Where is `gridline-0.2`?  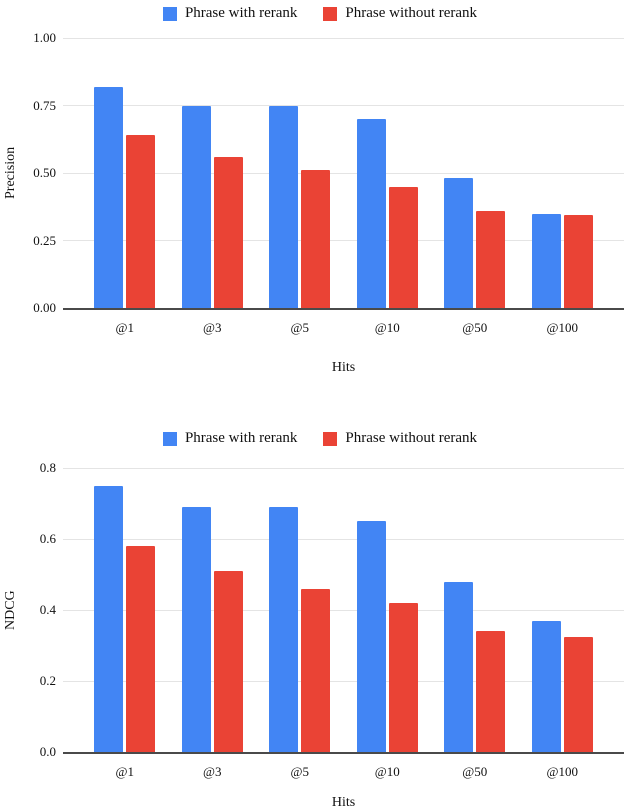 gridline-0.2 is located at coordinates (343, 681).